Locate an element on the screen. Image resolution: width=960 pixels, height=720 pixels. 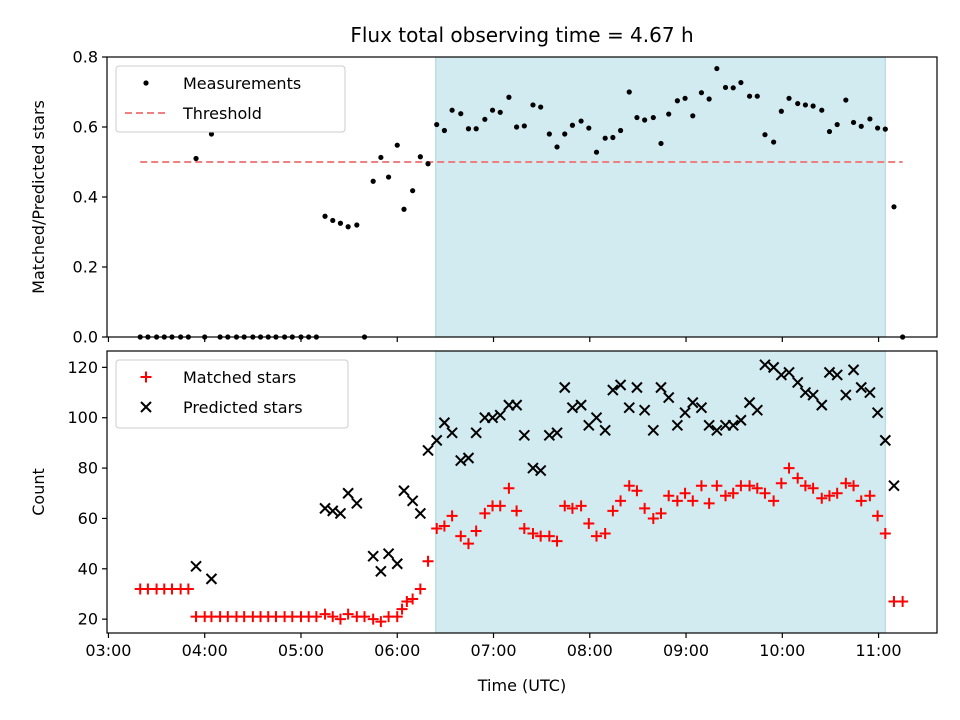
x-tick-label: 03:00 is located at coordinates (108, 650).